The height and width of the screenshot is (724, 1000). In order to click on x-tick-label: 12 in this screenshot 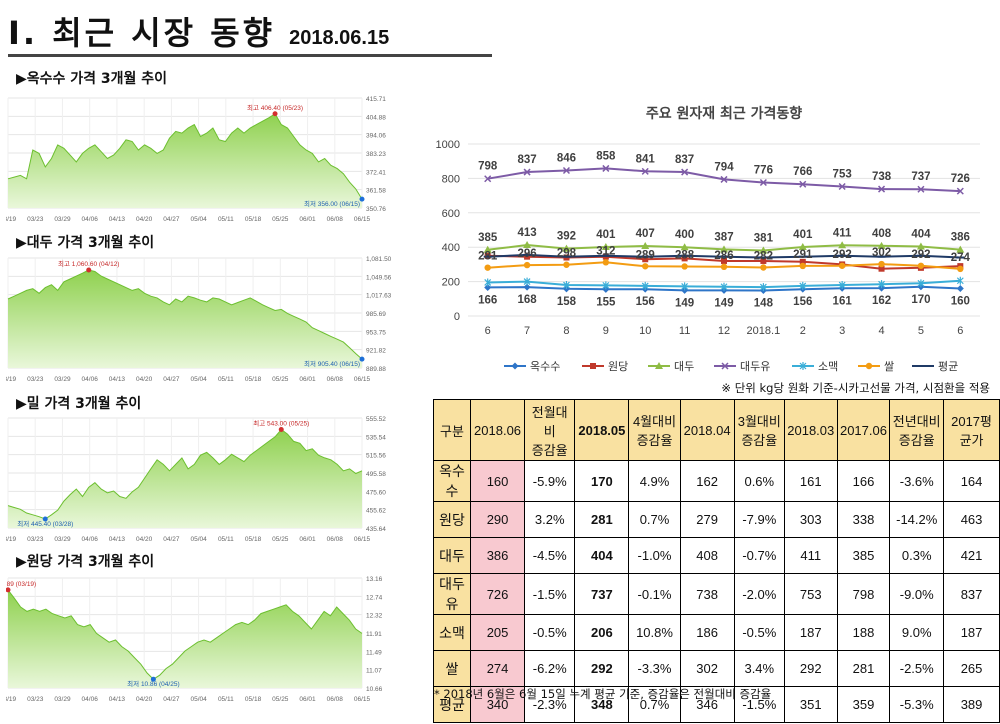, I will do `click(724, 331)`.